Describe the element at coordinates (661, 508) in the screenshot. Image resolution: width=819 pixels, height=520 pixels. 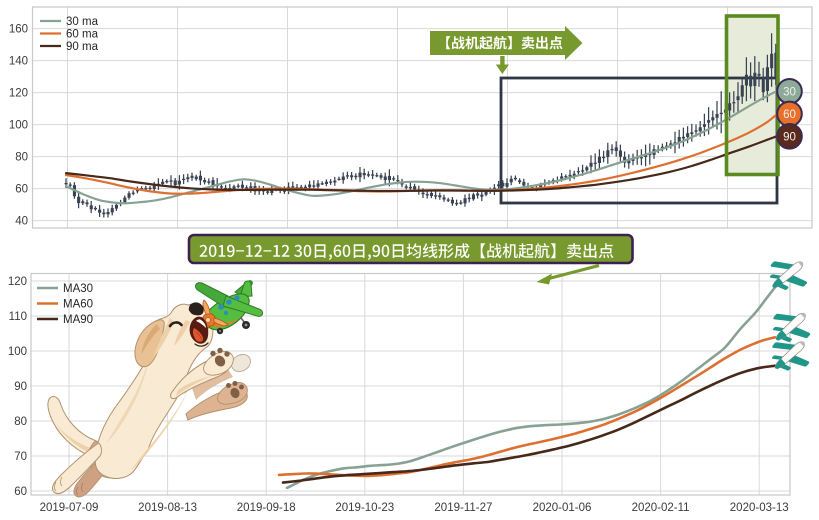
I see `svg-text: 2020-02-11` at that location.